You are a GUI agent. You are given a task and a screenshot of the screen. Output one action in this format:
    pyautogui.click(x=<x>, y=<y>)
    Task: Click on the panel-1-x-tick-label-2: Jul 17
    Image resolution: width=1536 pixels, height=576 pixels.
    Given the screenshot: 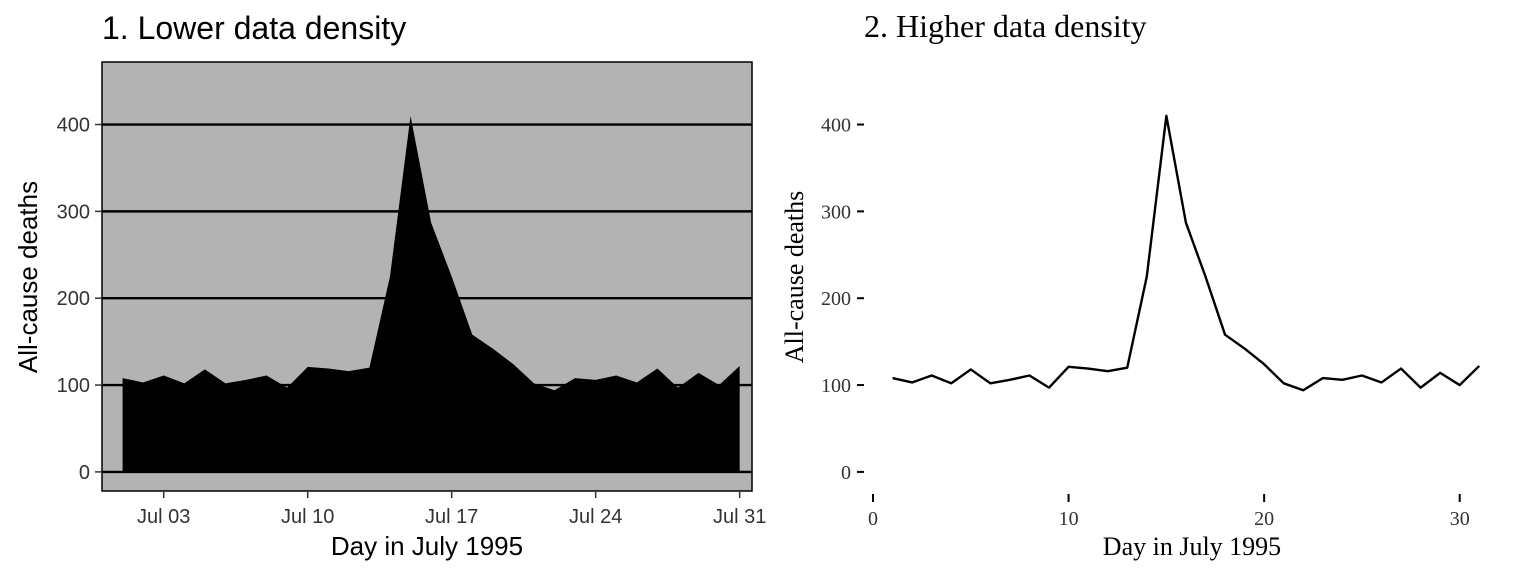 What is the action you would take?
    pyautogui.click(x=451, y=517)
    